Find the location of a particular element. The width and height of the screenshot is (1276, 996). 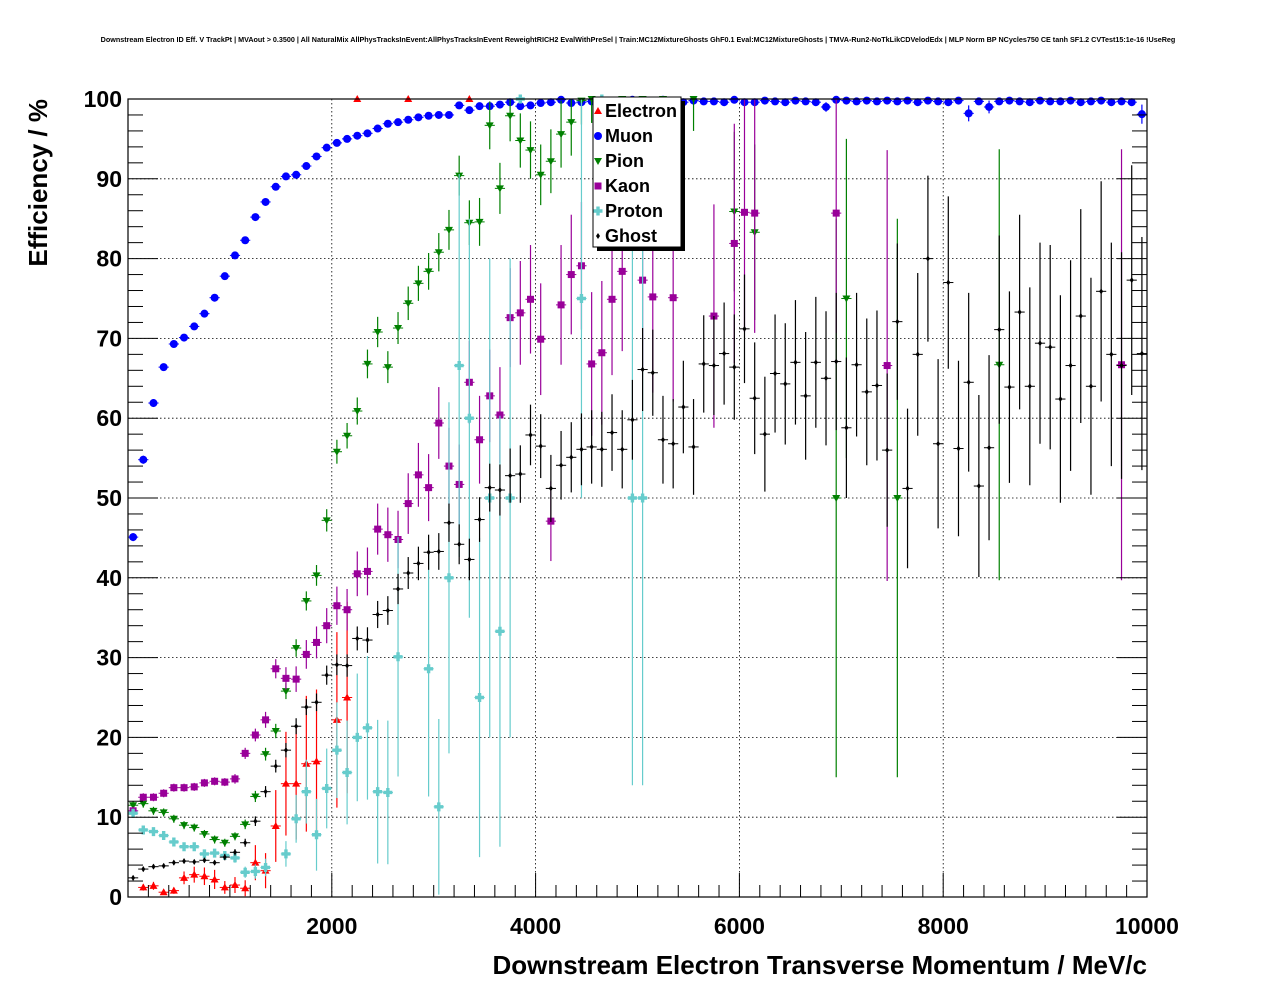

y-tick-label: 40 is located at coordinates (109, 578).